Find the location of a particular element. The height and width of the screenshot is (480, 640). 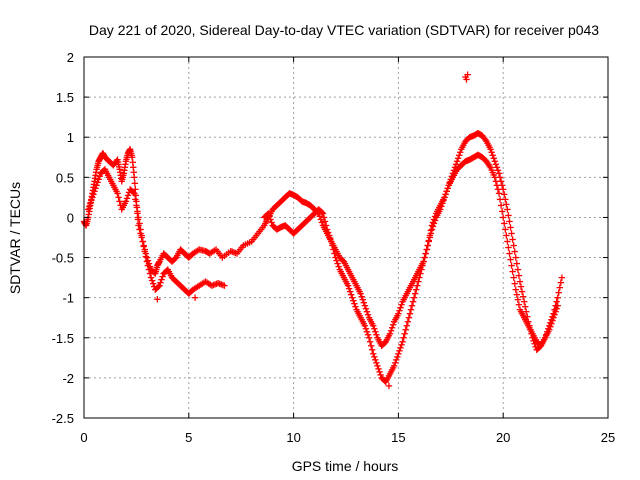

y-axis-label: SDTVAR / TECUs is located at coordinates (15, 238).